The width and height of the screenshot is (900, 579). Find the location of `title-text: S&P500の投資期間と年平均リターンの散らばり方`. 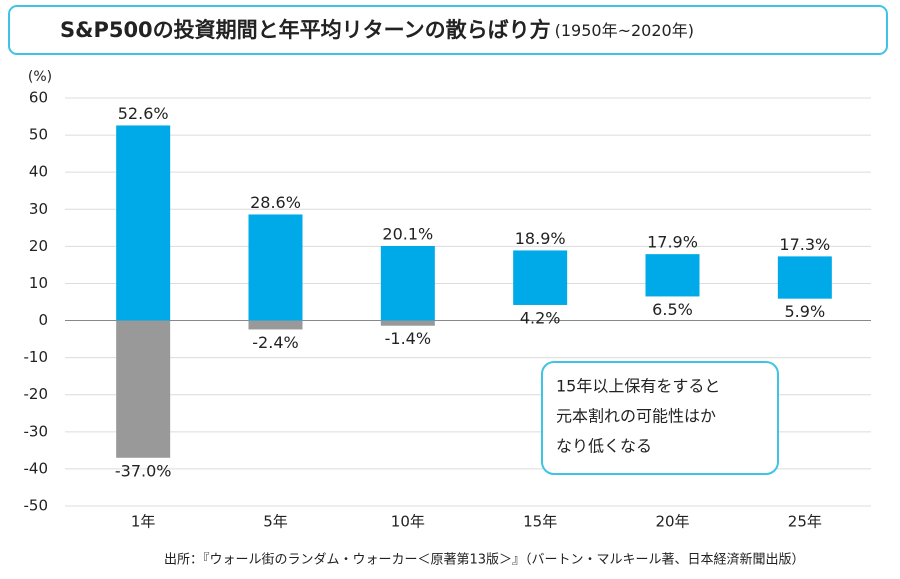

title-text: S&P500の投資期間と年平均リターンの散らばり方 is located at coordinates (305, 30).